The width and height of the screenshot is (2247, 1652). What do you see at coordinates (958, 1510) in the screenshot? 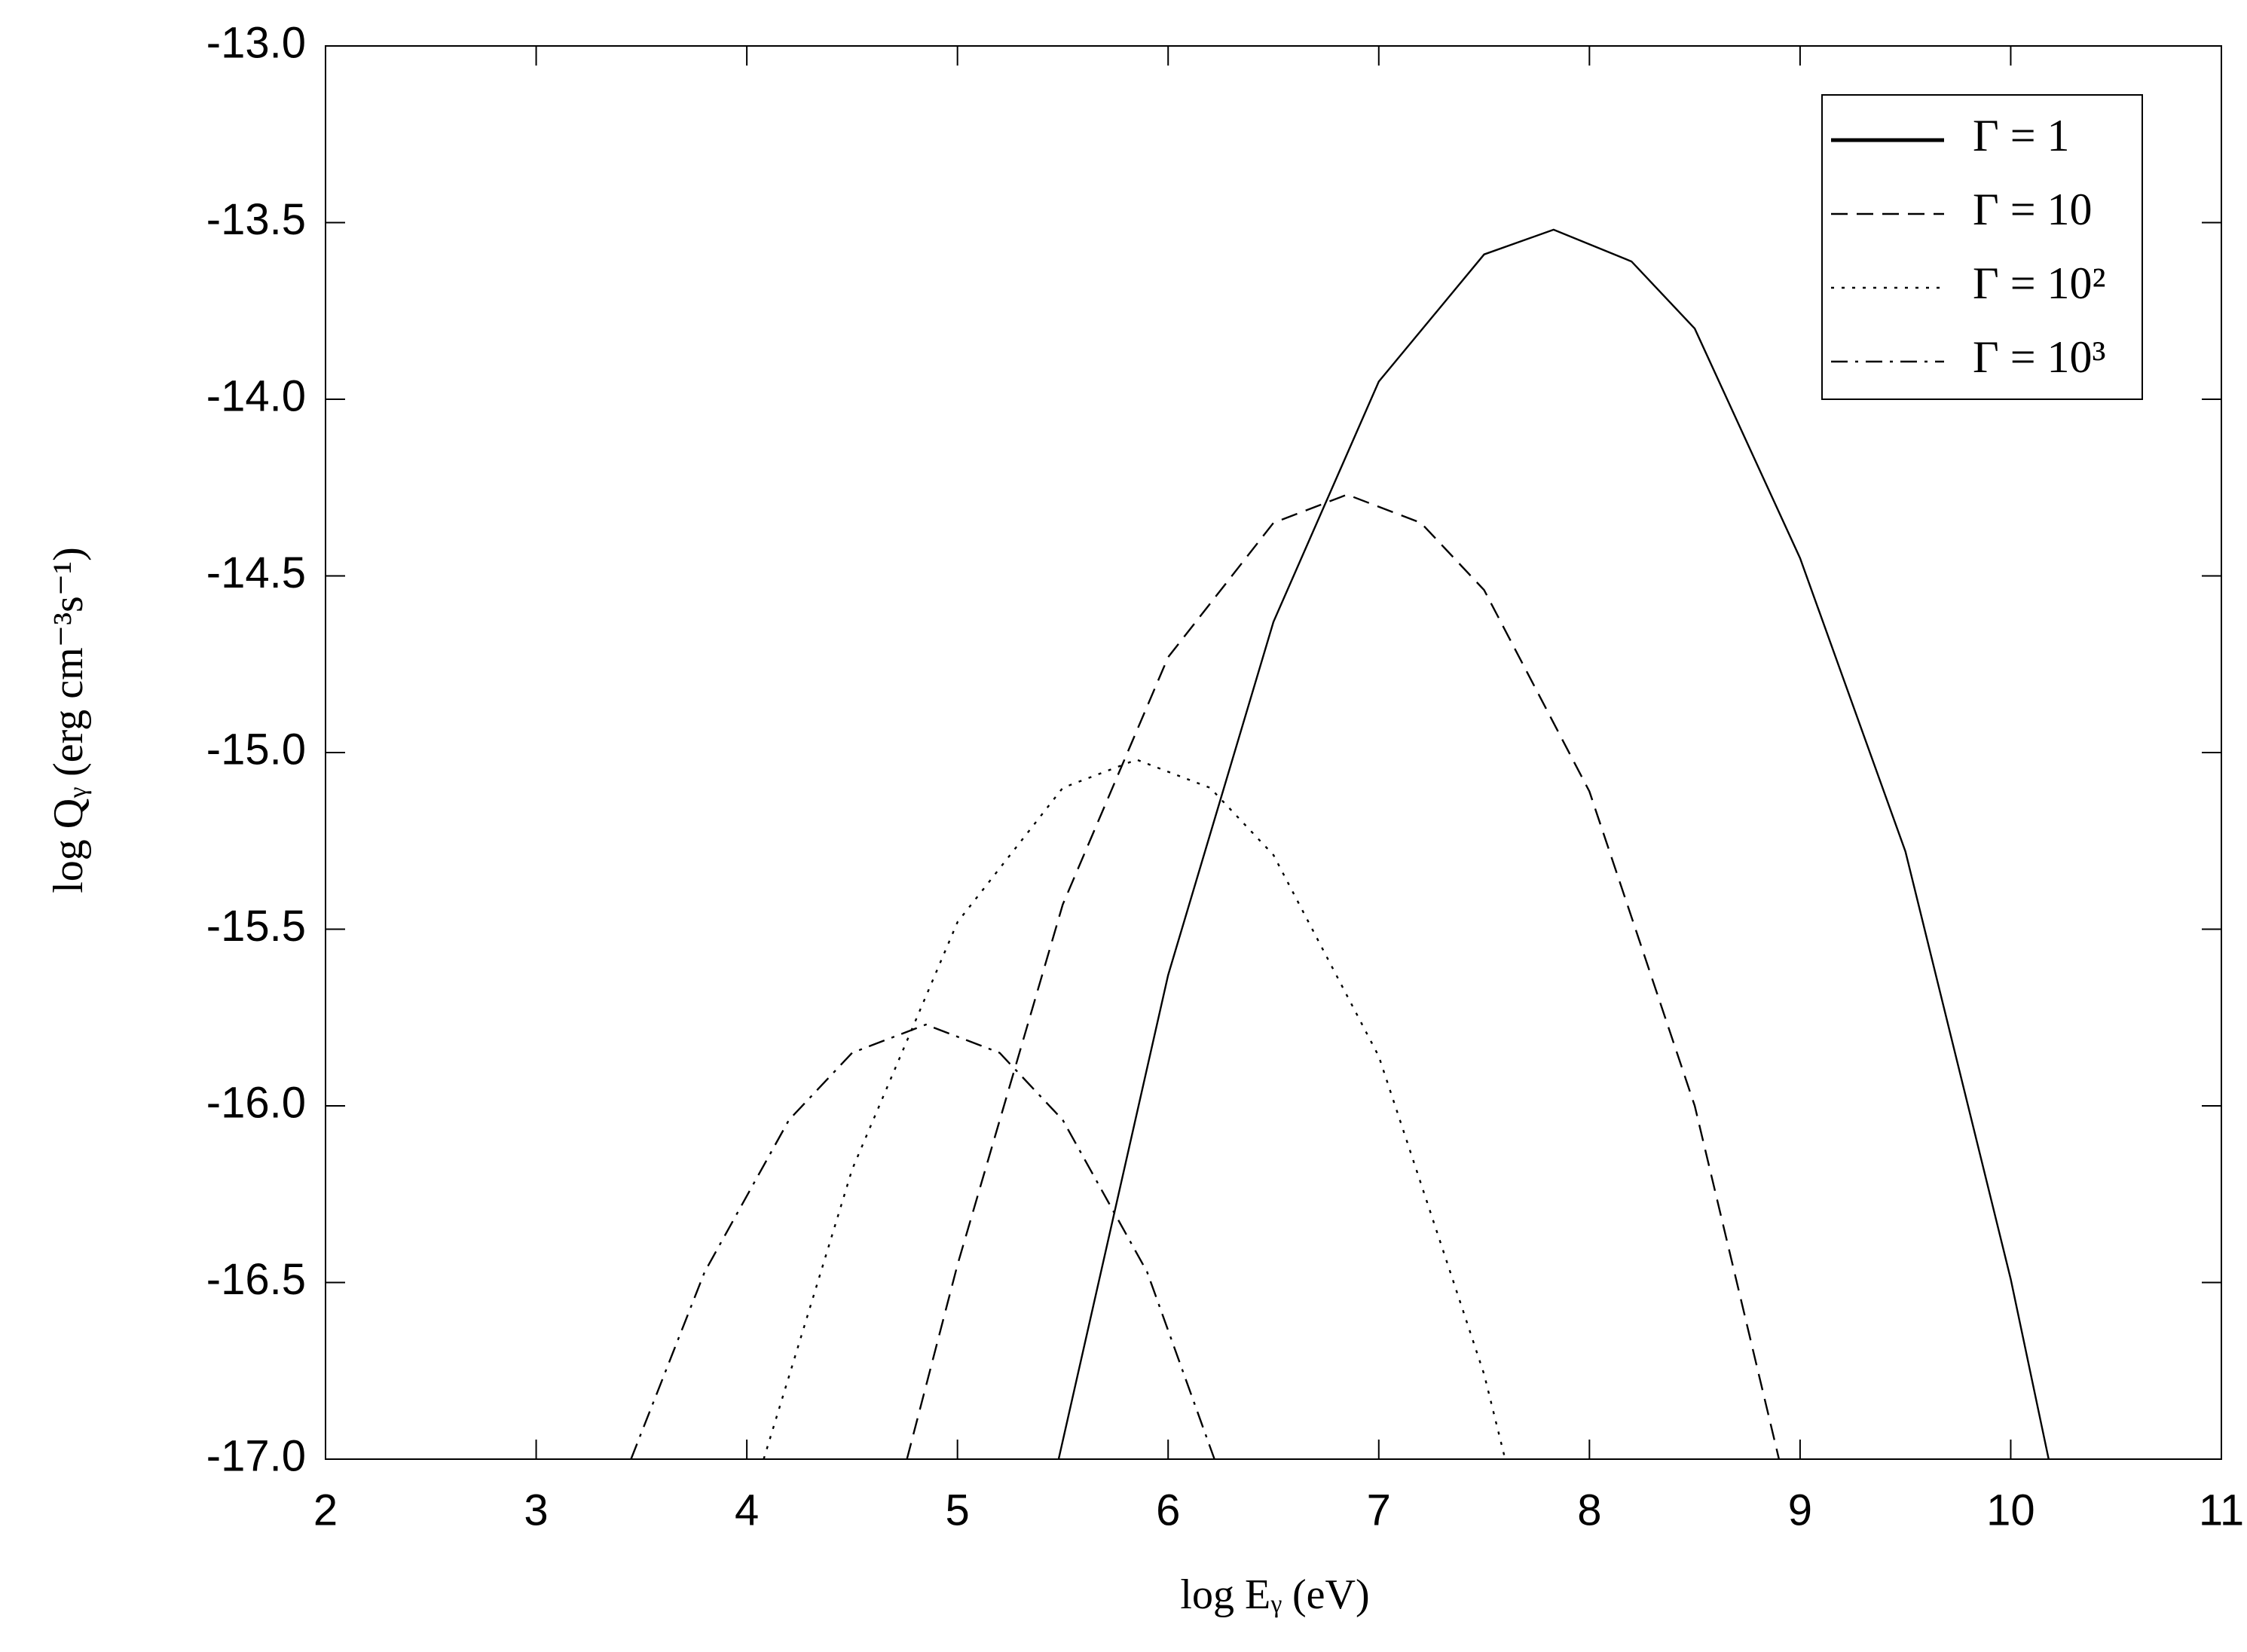
I see `x-tick-label: 5` at bounding box center [958, 1510].